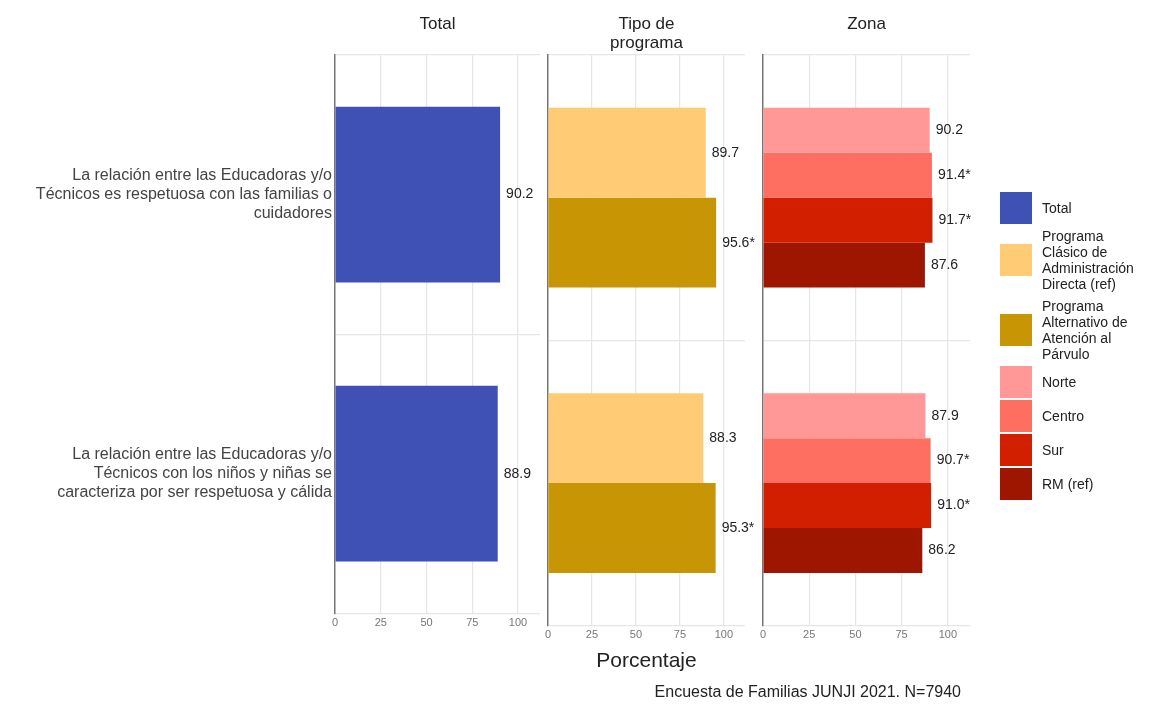 This screenshot has width=1156, height=704. I want to click on y-tick-label: La relación entre las Educadoras y/o Técnicos es respetuosa con las familias o cuidadores, so click(184, 193).